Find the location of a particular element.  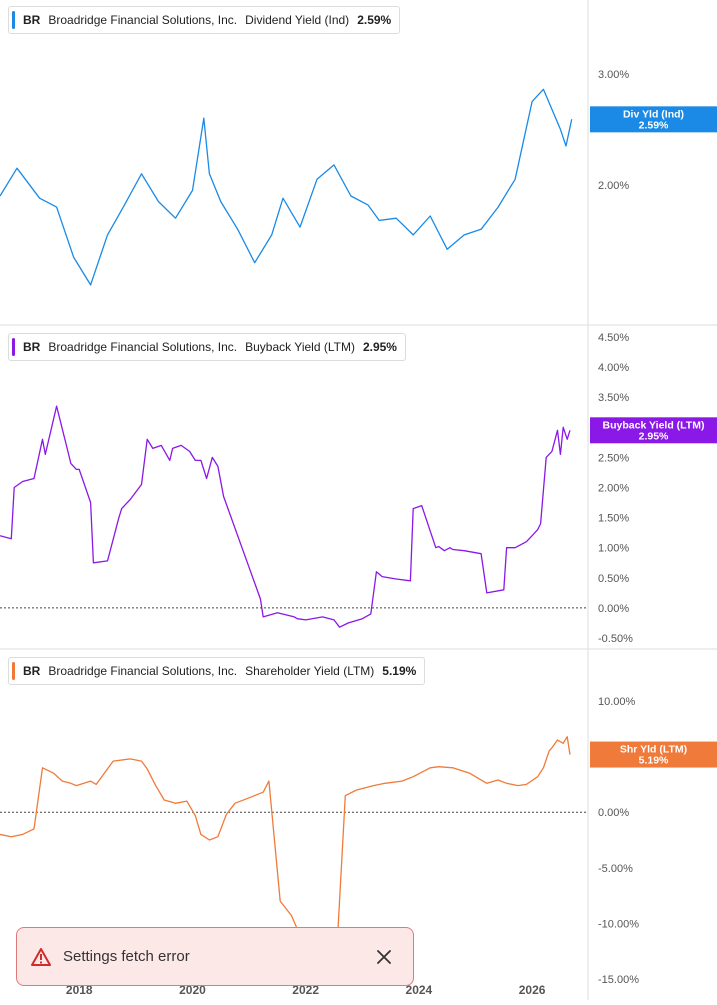

tag-label: 5.19% is located at coordinates (654, 761).